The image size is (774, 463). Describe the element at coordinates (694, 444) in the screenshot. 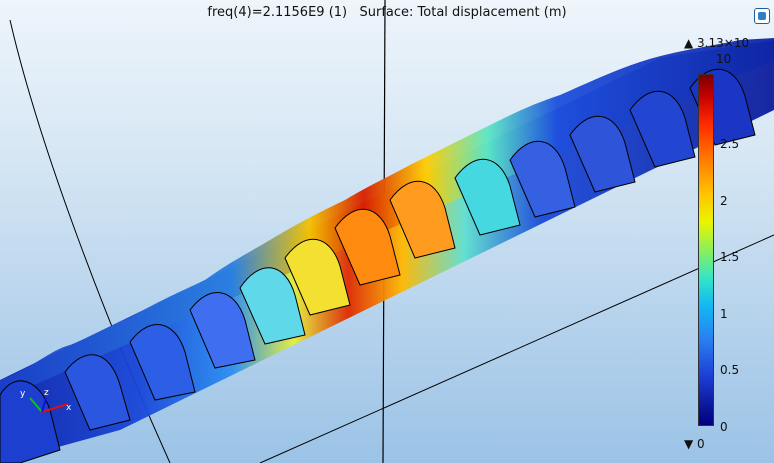

I see `colorbar-min-label: ▼ 0` at that location.